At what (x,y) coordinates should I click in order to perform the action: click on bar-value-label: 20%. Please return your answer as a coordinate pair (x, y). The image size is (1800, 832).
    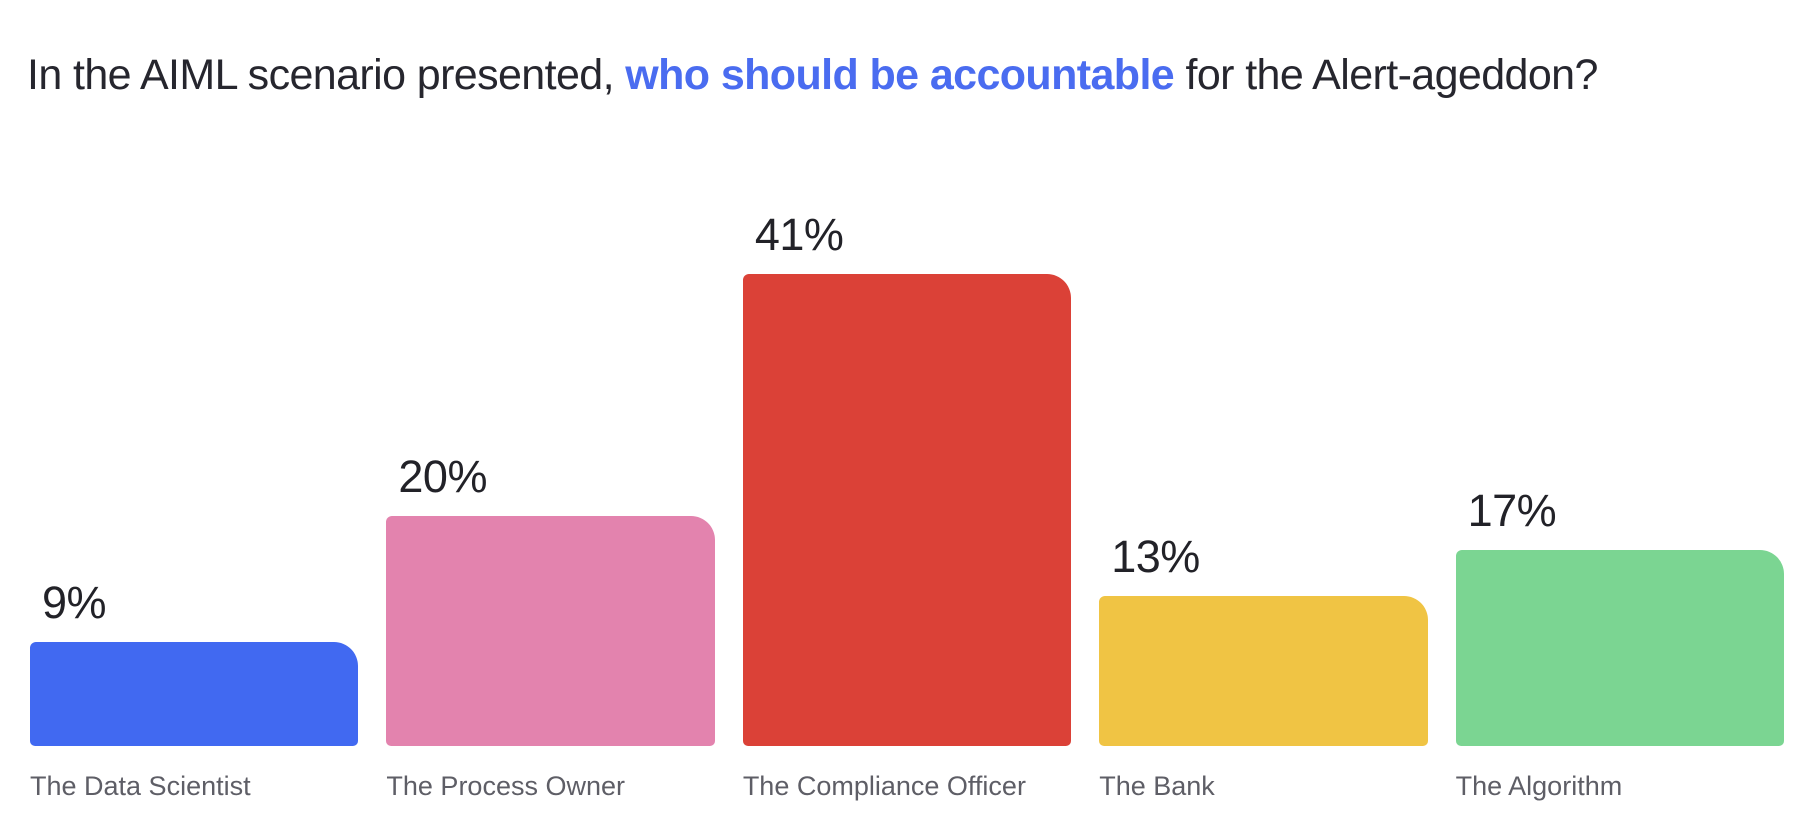
    Looking at the image, I should click on (442, 476).